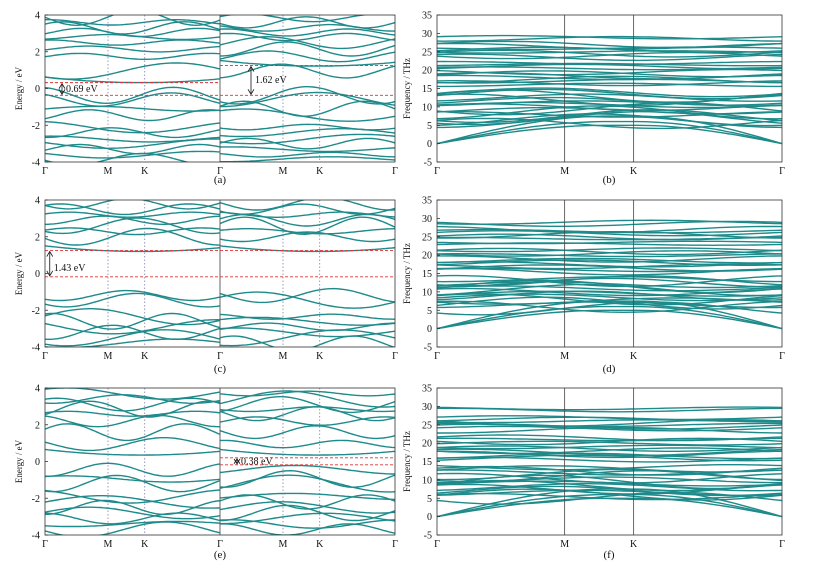 This screenshot has width=813, height=575. What do you see at coordinates (427, 219) in the screenshot?
I see `y-tick-label: 30` at bounding box center [427, 219].